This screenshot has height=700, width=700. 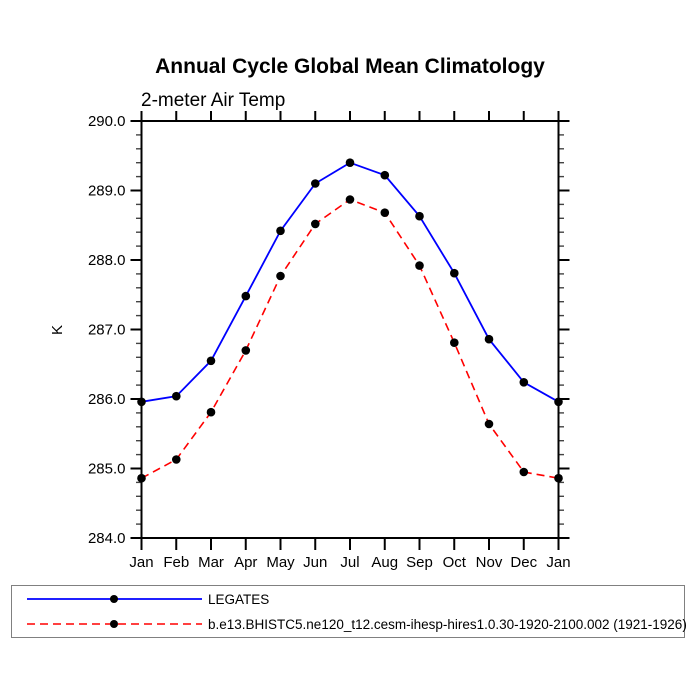 I want to click on x-tick-labels: Jan Feb Mar Apr May Jun Jul Aug Sep Oct Nov Dec Jan, so click(x=349, y=562).